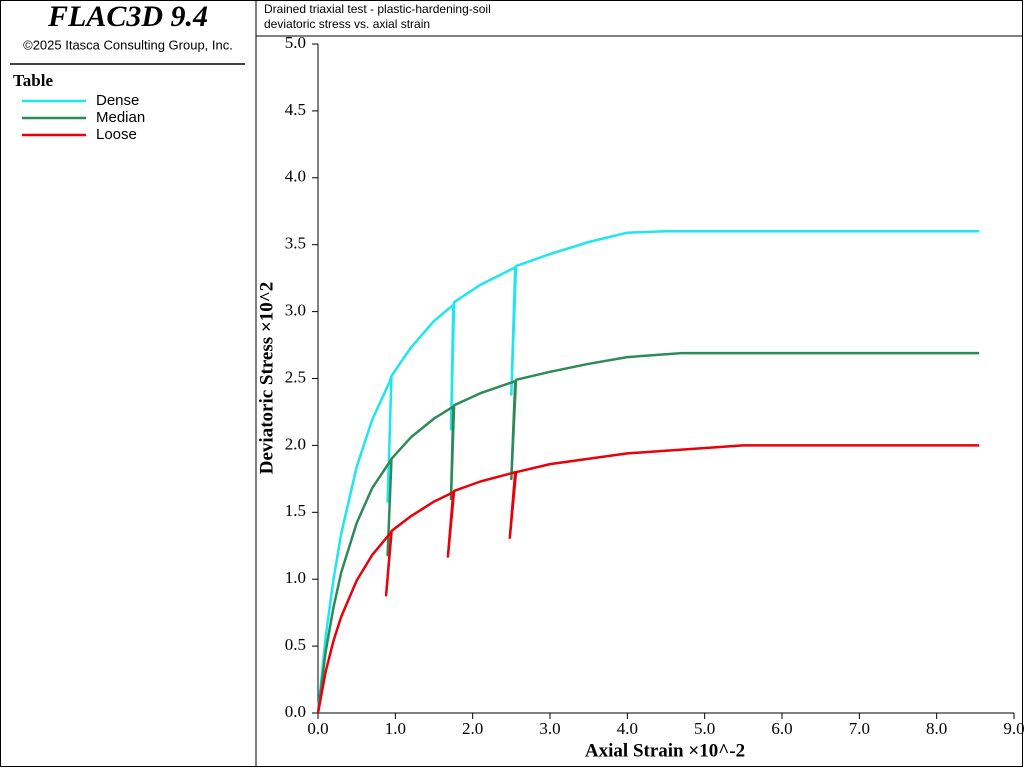  Describe the element at coordinates (395, 728) in the screenshot. I see `x-tick-label: 1.0` at that location.